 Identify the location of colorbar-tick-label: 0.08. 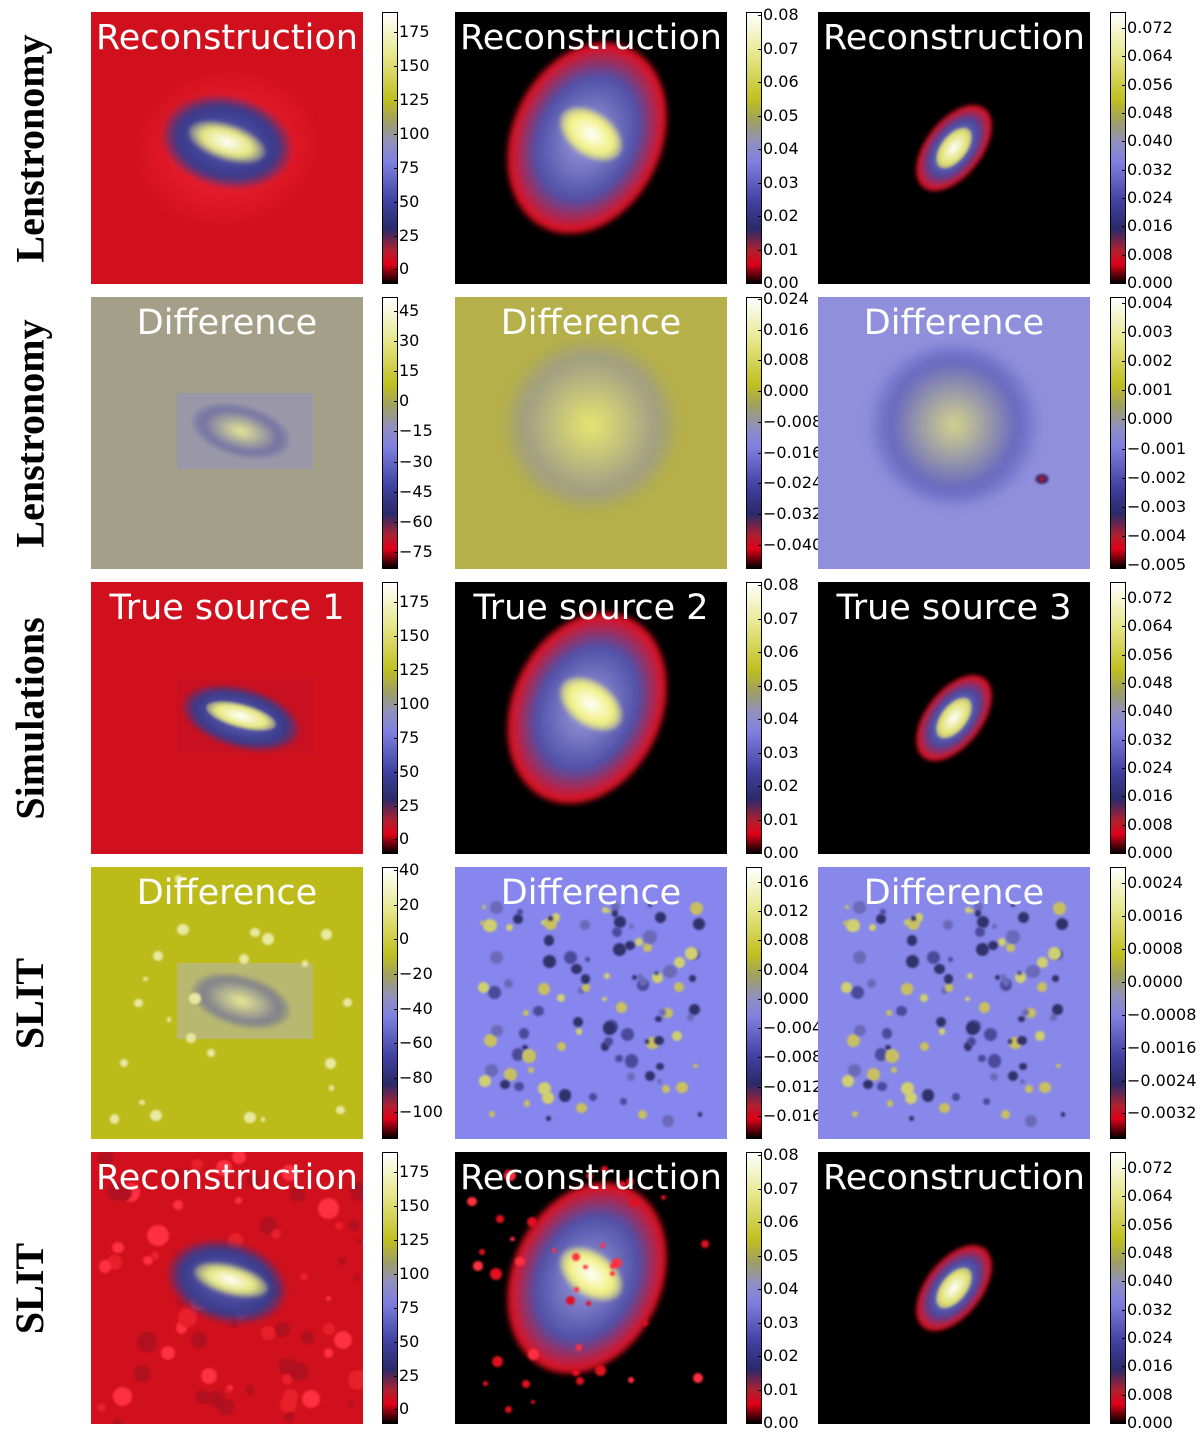
(781, 15).